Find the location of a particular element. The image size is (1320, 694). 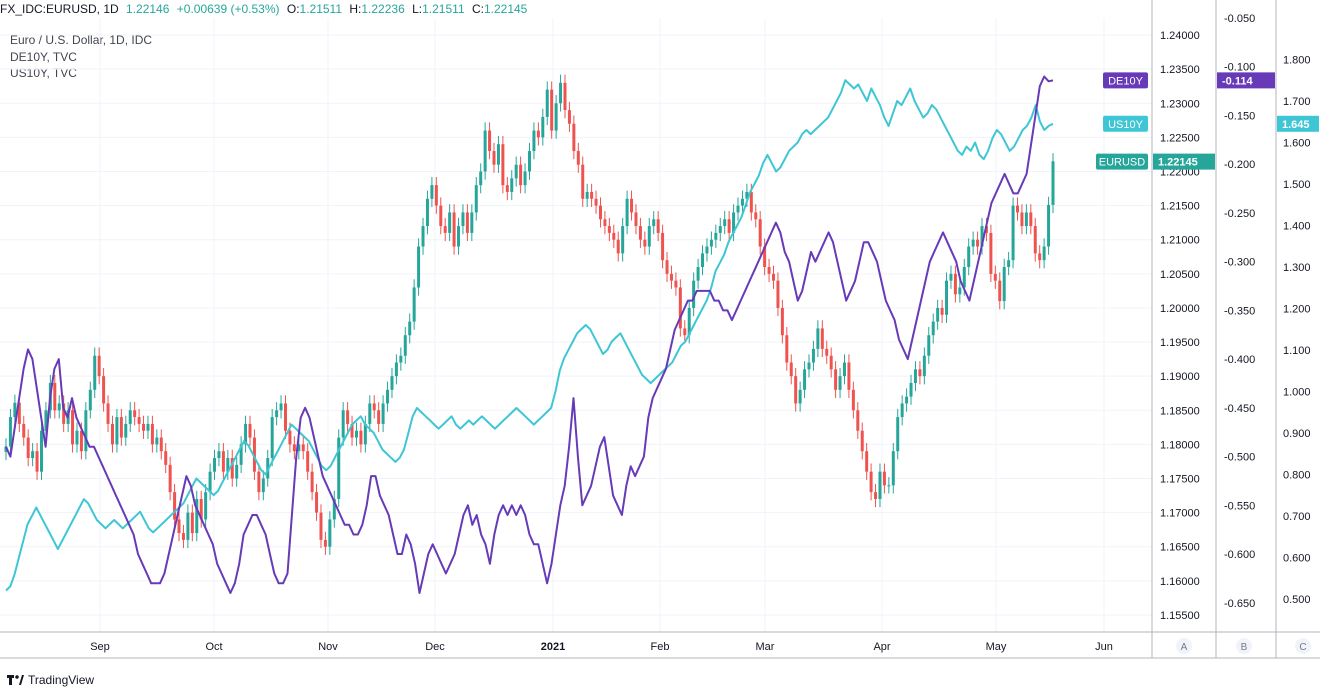

axis-a-tick-label: 1.15500 is located at coordinates (1180, 616).